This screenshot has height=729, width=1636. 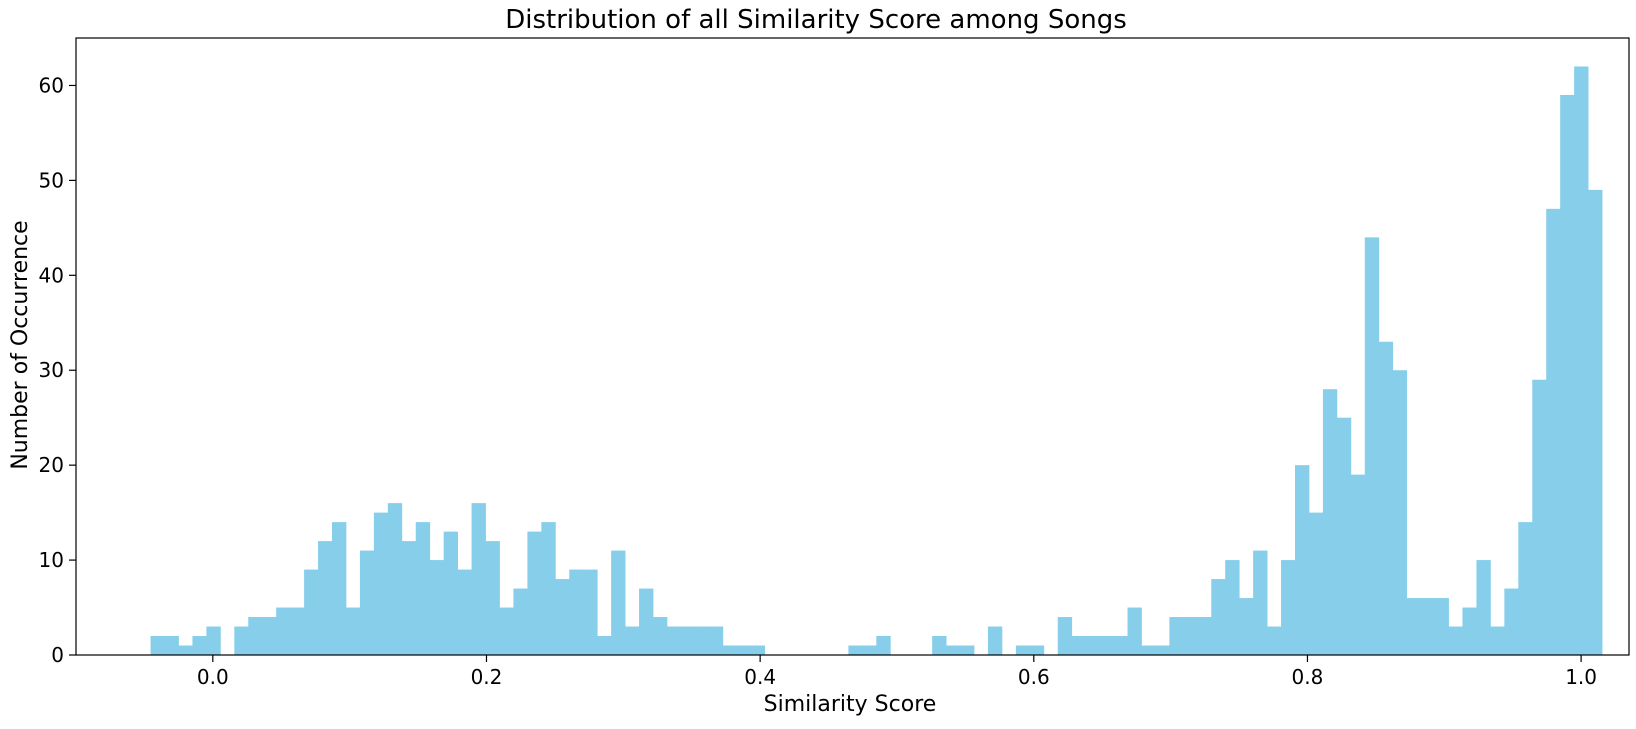 I want to click on y-tick-label: 60, so click(x=51, y=85).